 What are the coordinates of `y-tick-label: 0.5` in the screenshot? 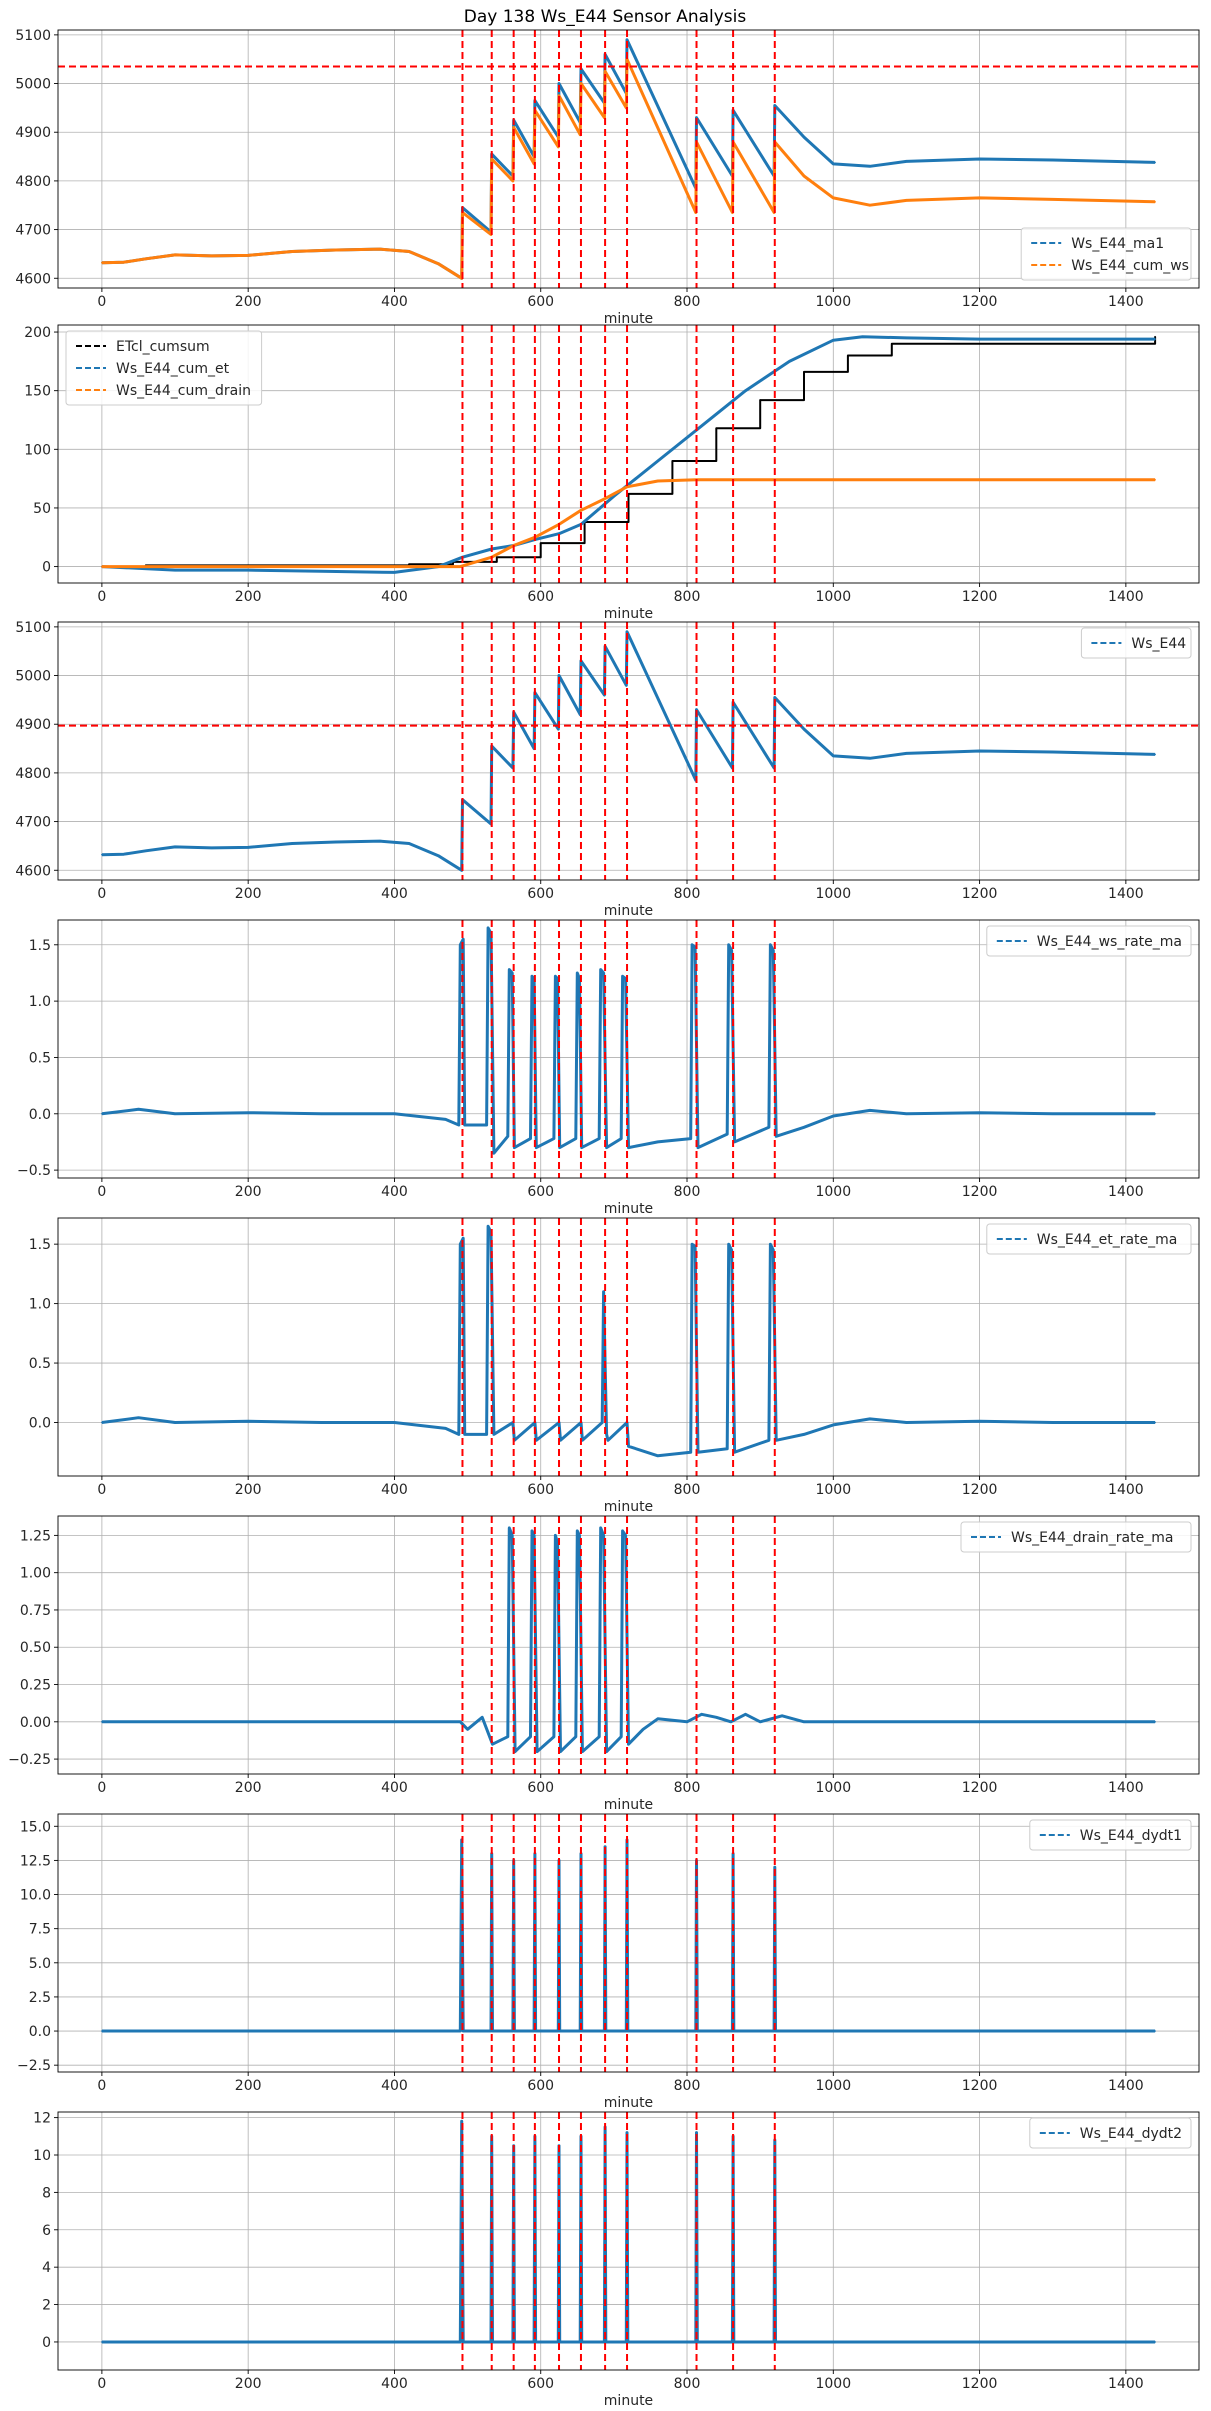 It's located at (40, 1058).